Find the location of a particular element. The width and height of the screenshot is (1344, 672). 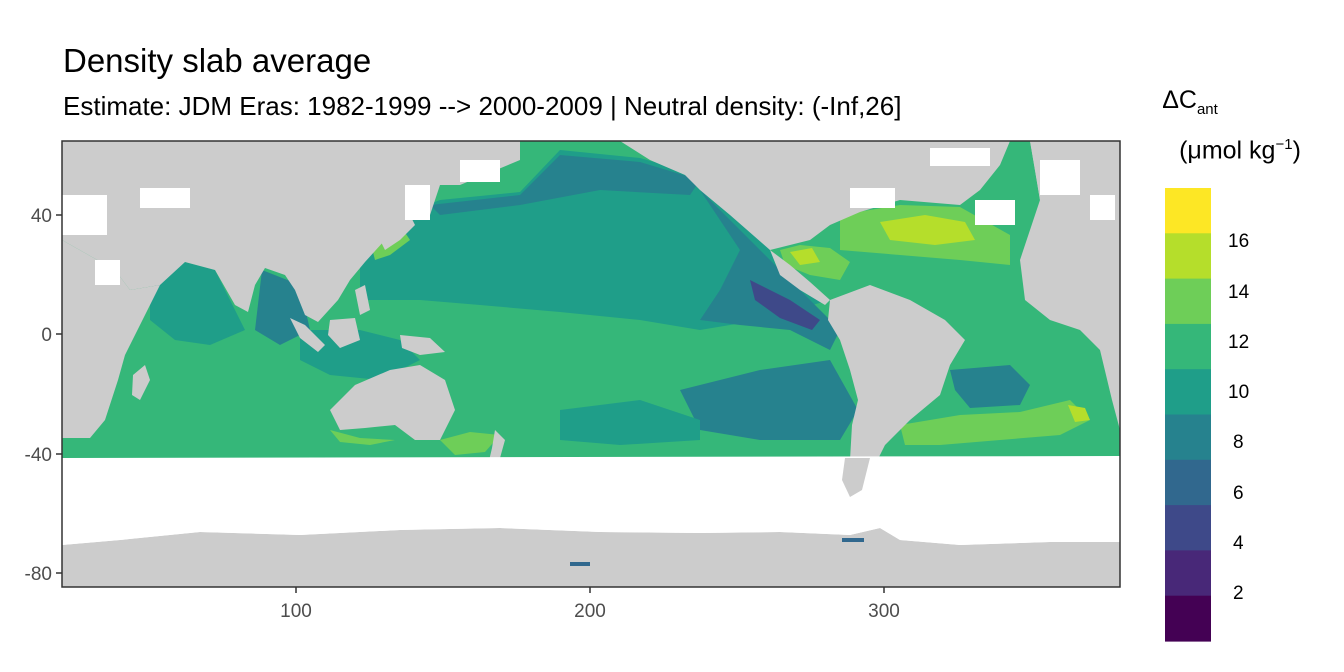

south-america-tip is located at coordinates (856, 477).